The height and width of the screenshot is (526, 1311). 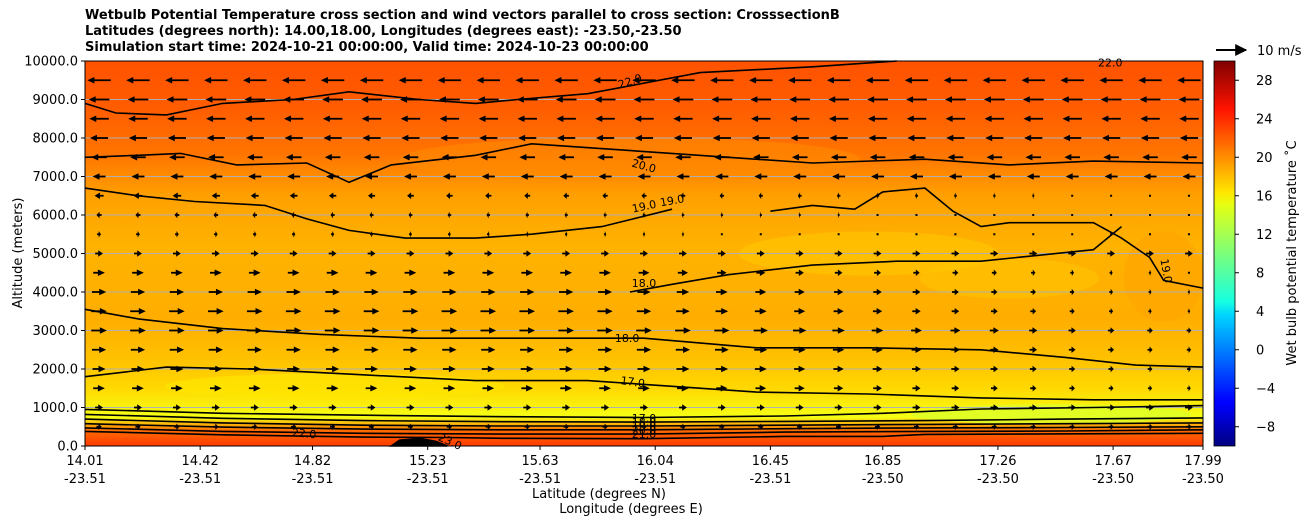 I want to click on wind-arrow-r12-c14, so click(x=644, y=311).